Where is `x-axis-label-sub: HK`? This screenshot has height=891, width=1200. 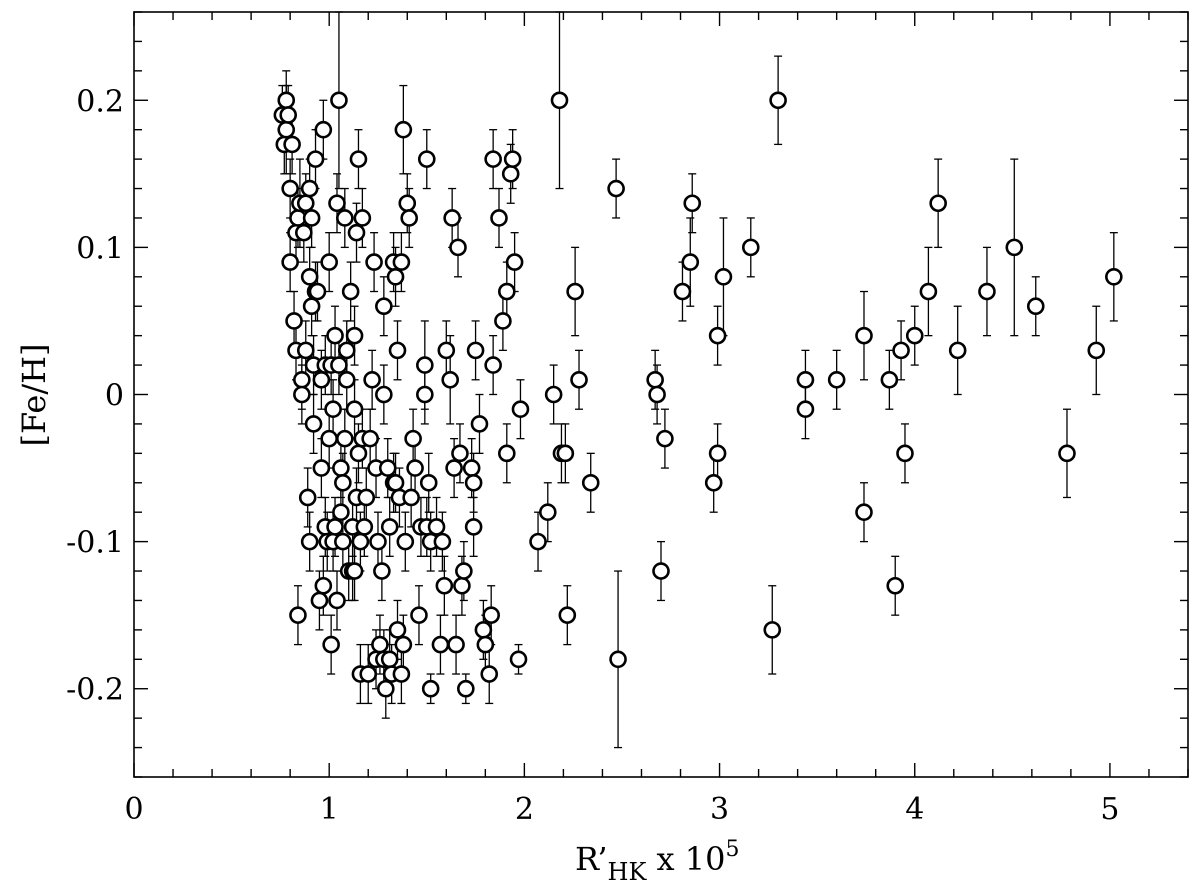
x-axis-label-sub: HK is located at coordinates (628, 872).